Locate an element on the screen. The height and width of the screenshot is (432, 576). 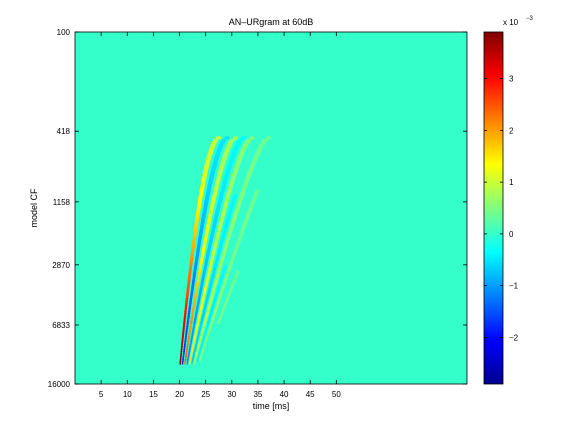
colorbar-tick-label: 0 is located at coordinates (511, 234).